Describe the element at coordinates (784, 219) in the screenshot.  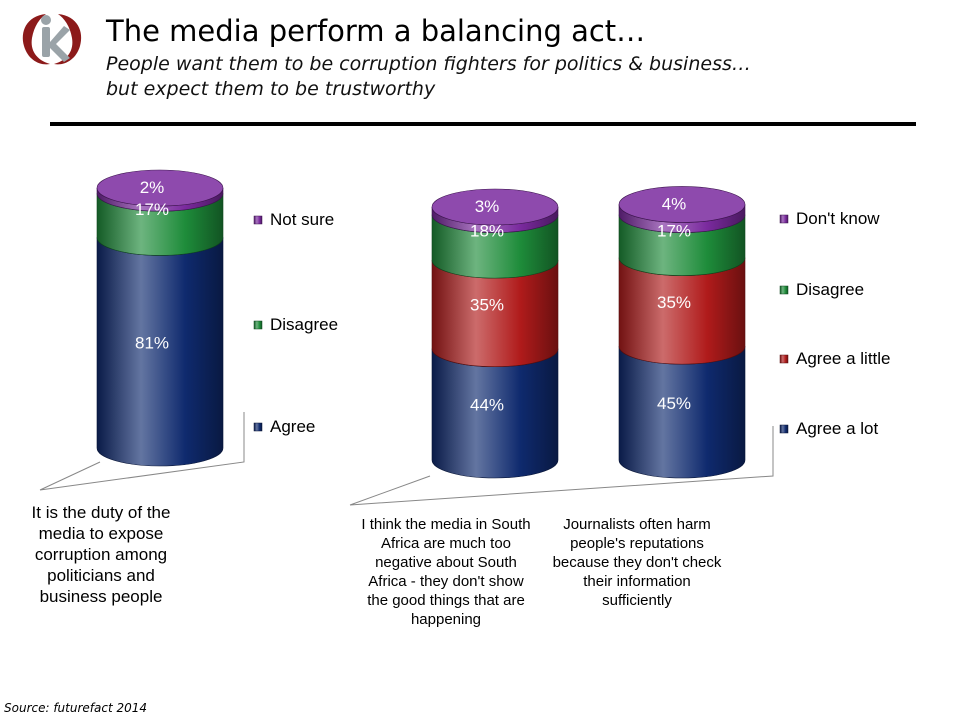
I see `chart2-legend-marker-don-t-know` at that location.